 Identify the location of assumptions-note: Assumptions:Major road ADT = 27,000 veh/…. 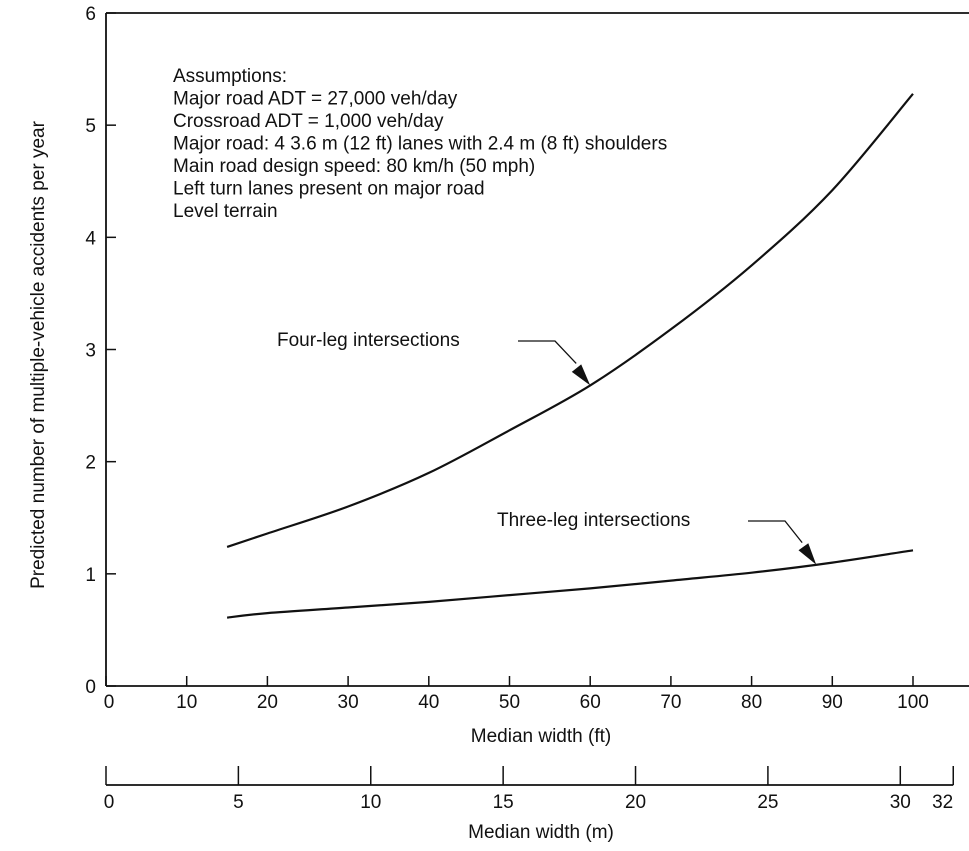
(420, 144).